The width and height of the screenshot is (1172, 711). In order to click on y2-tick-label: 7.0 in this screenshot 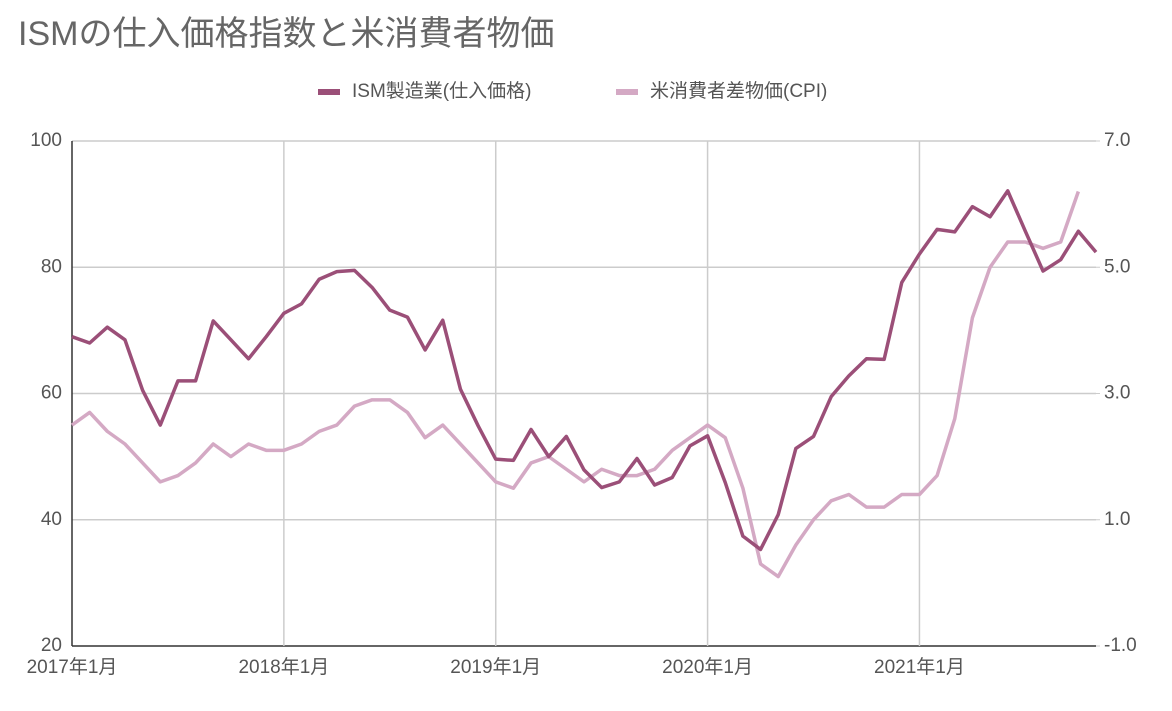, I will do `click(1117, 140)`.